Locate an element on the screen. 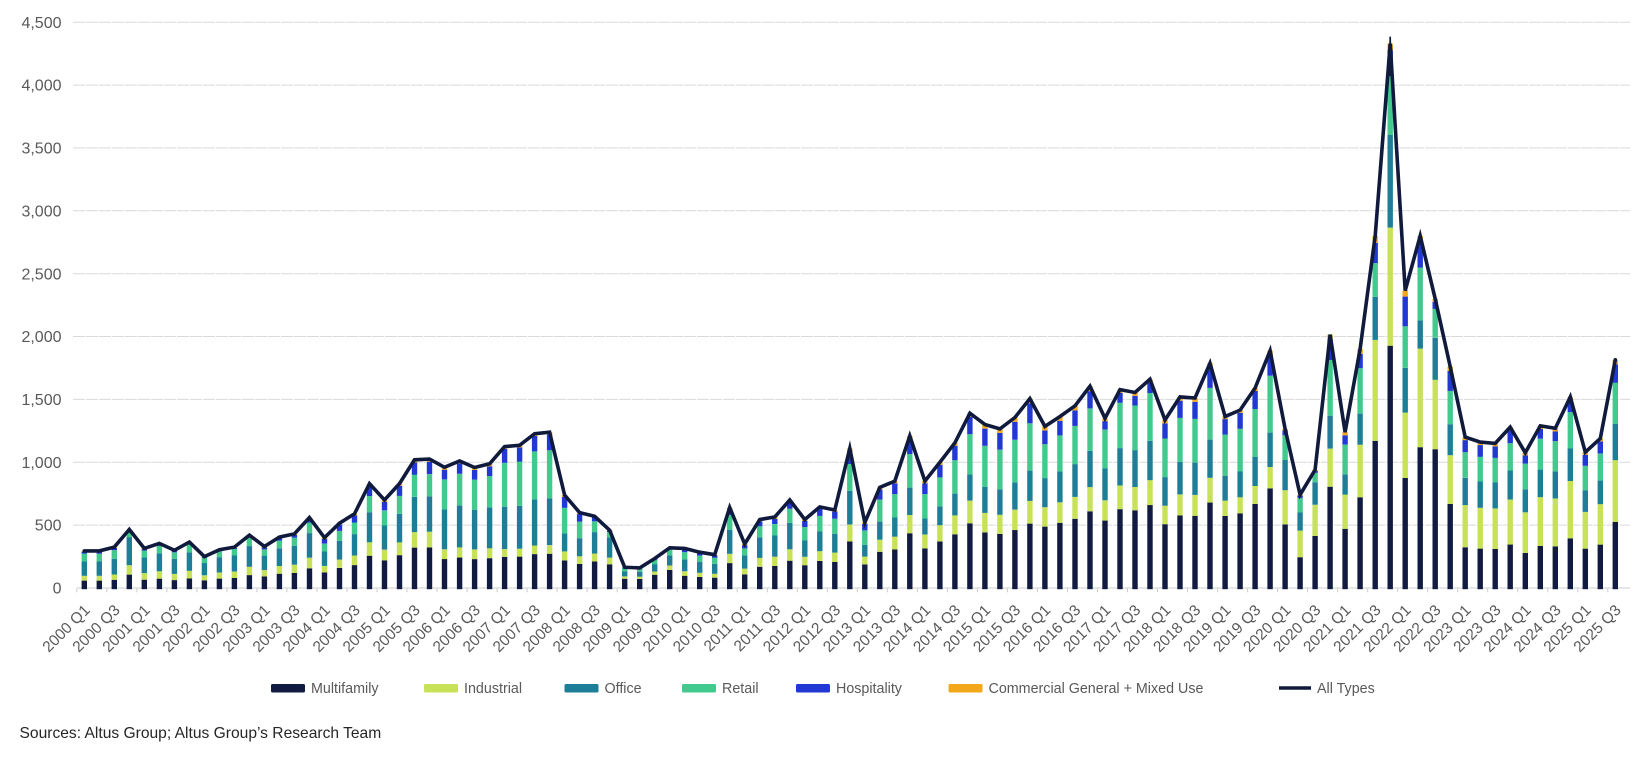 Image resolution: width=1638 pixels, height=759 pixels. svg-text: Hospitality is located at coordinates (869, 689).